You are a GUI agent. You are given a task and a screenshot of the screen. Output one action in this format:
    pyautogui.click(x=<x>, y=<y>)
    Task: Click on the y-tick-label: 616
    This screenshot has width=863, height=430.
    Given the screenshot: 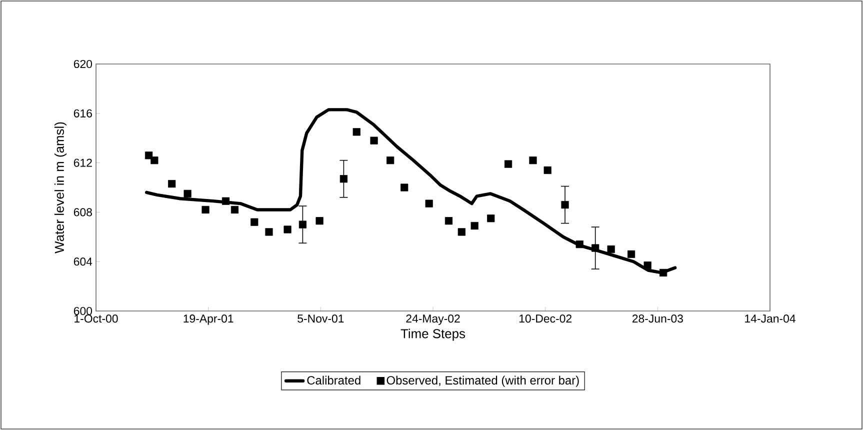 What is the action you would take?
    pyautogui.click(x=83, y=113)
    